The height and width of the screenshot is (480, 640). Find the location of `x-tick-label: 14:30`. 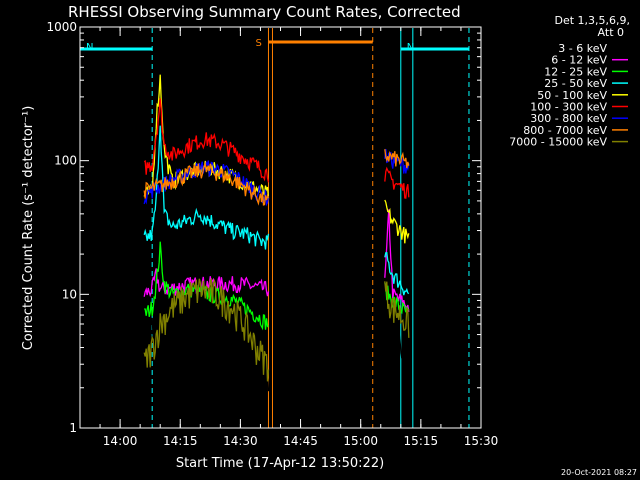

x-tick-label: 14:30 is located at coordinates (240, 441).